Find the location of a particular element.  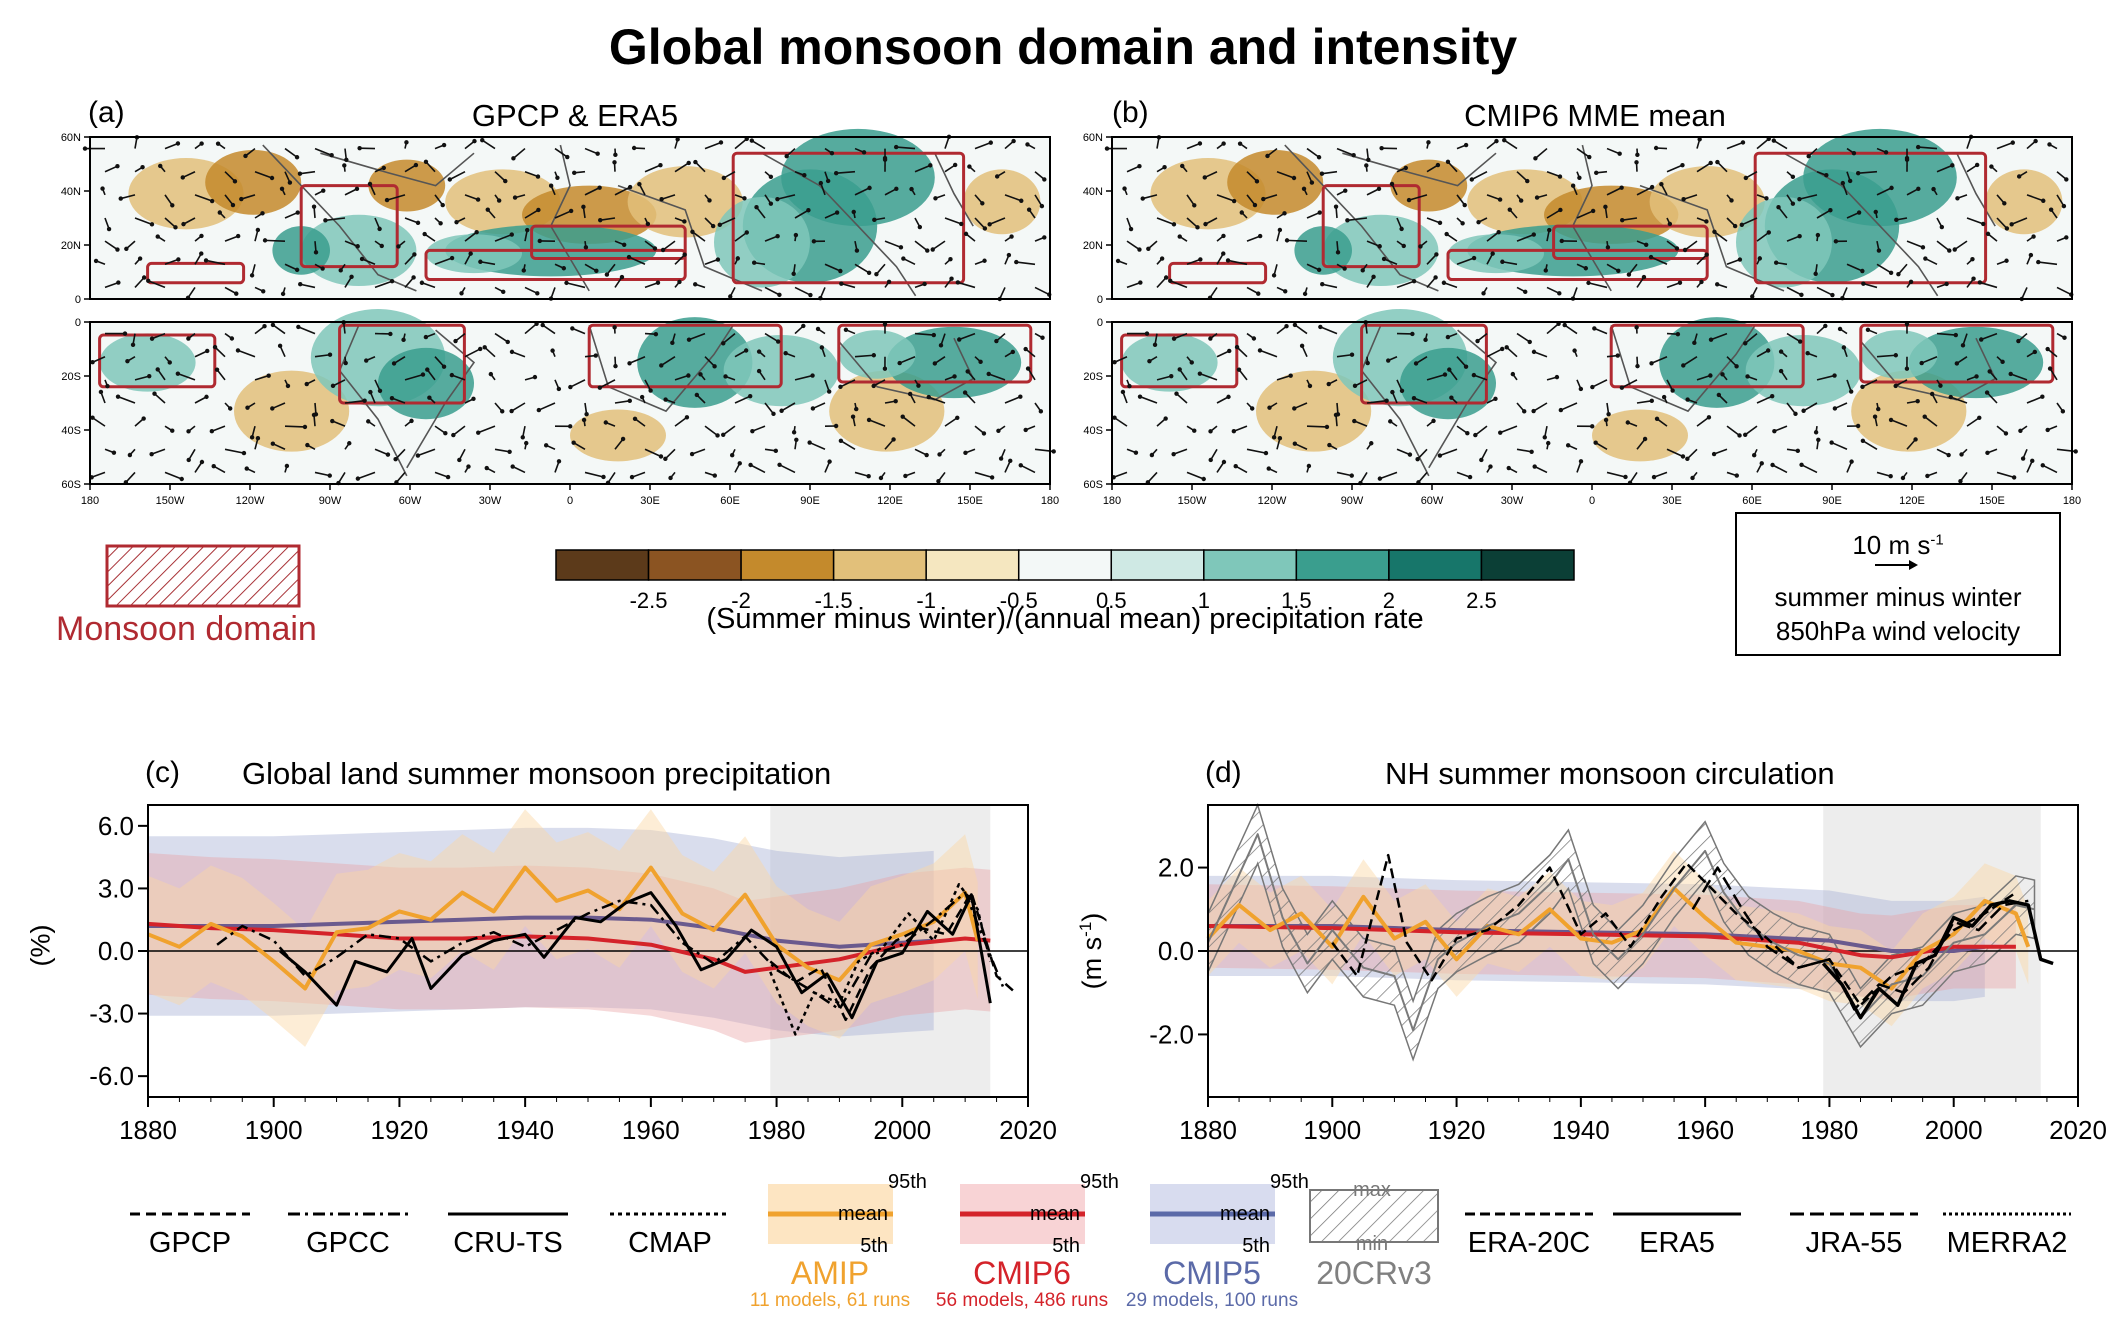

panel-d-series-20crv3 is located at coordinates (1621, 932).